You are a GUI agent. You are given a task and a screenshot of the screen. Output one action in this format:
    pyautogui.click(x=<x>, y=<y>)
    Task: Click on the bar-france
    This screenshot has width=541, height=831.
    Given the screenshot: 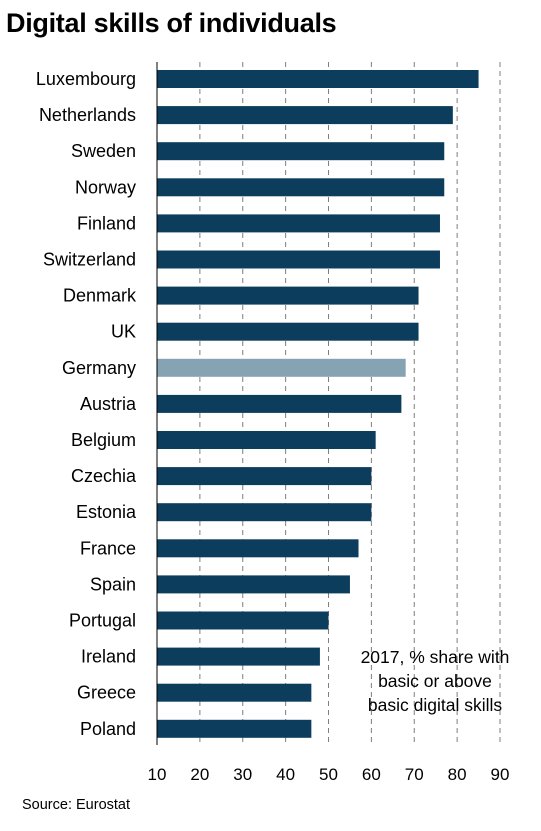 What is the action you would take?
    pyautogui.click(x=258, y=548)
    